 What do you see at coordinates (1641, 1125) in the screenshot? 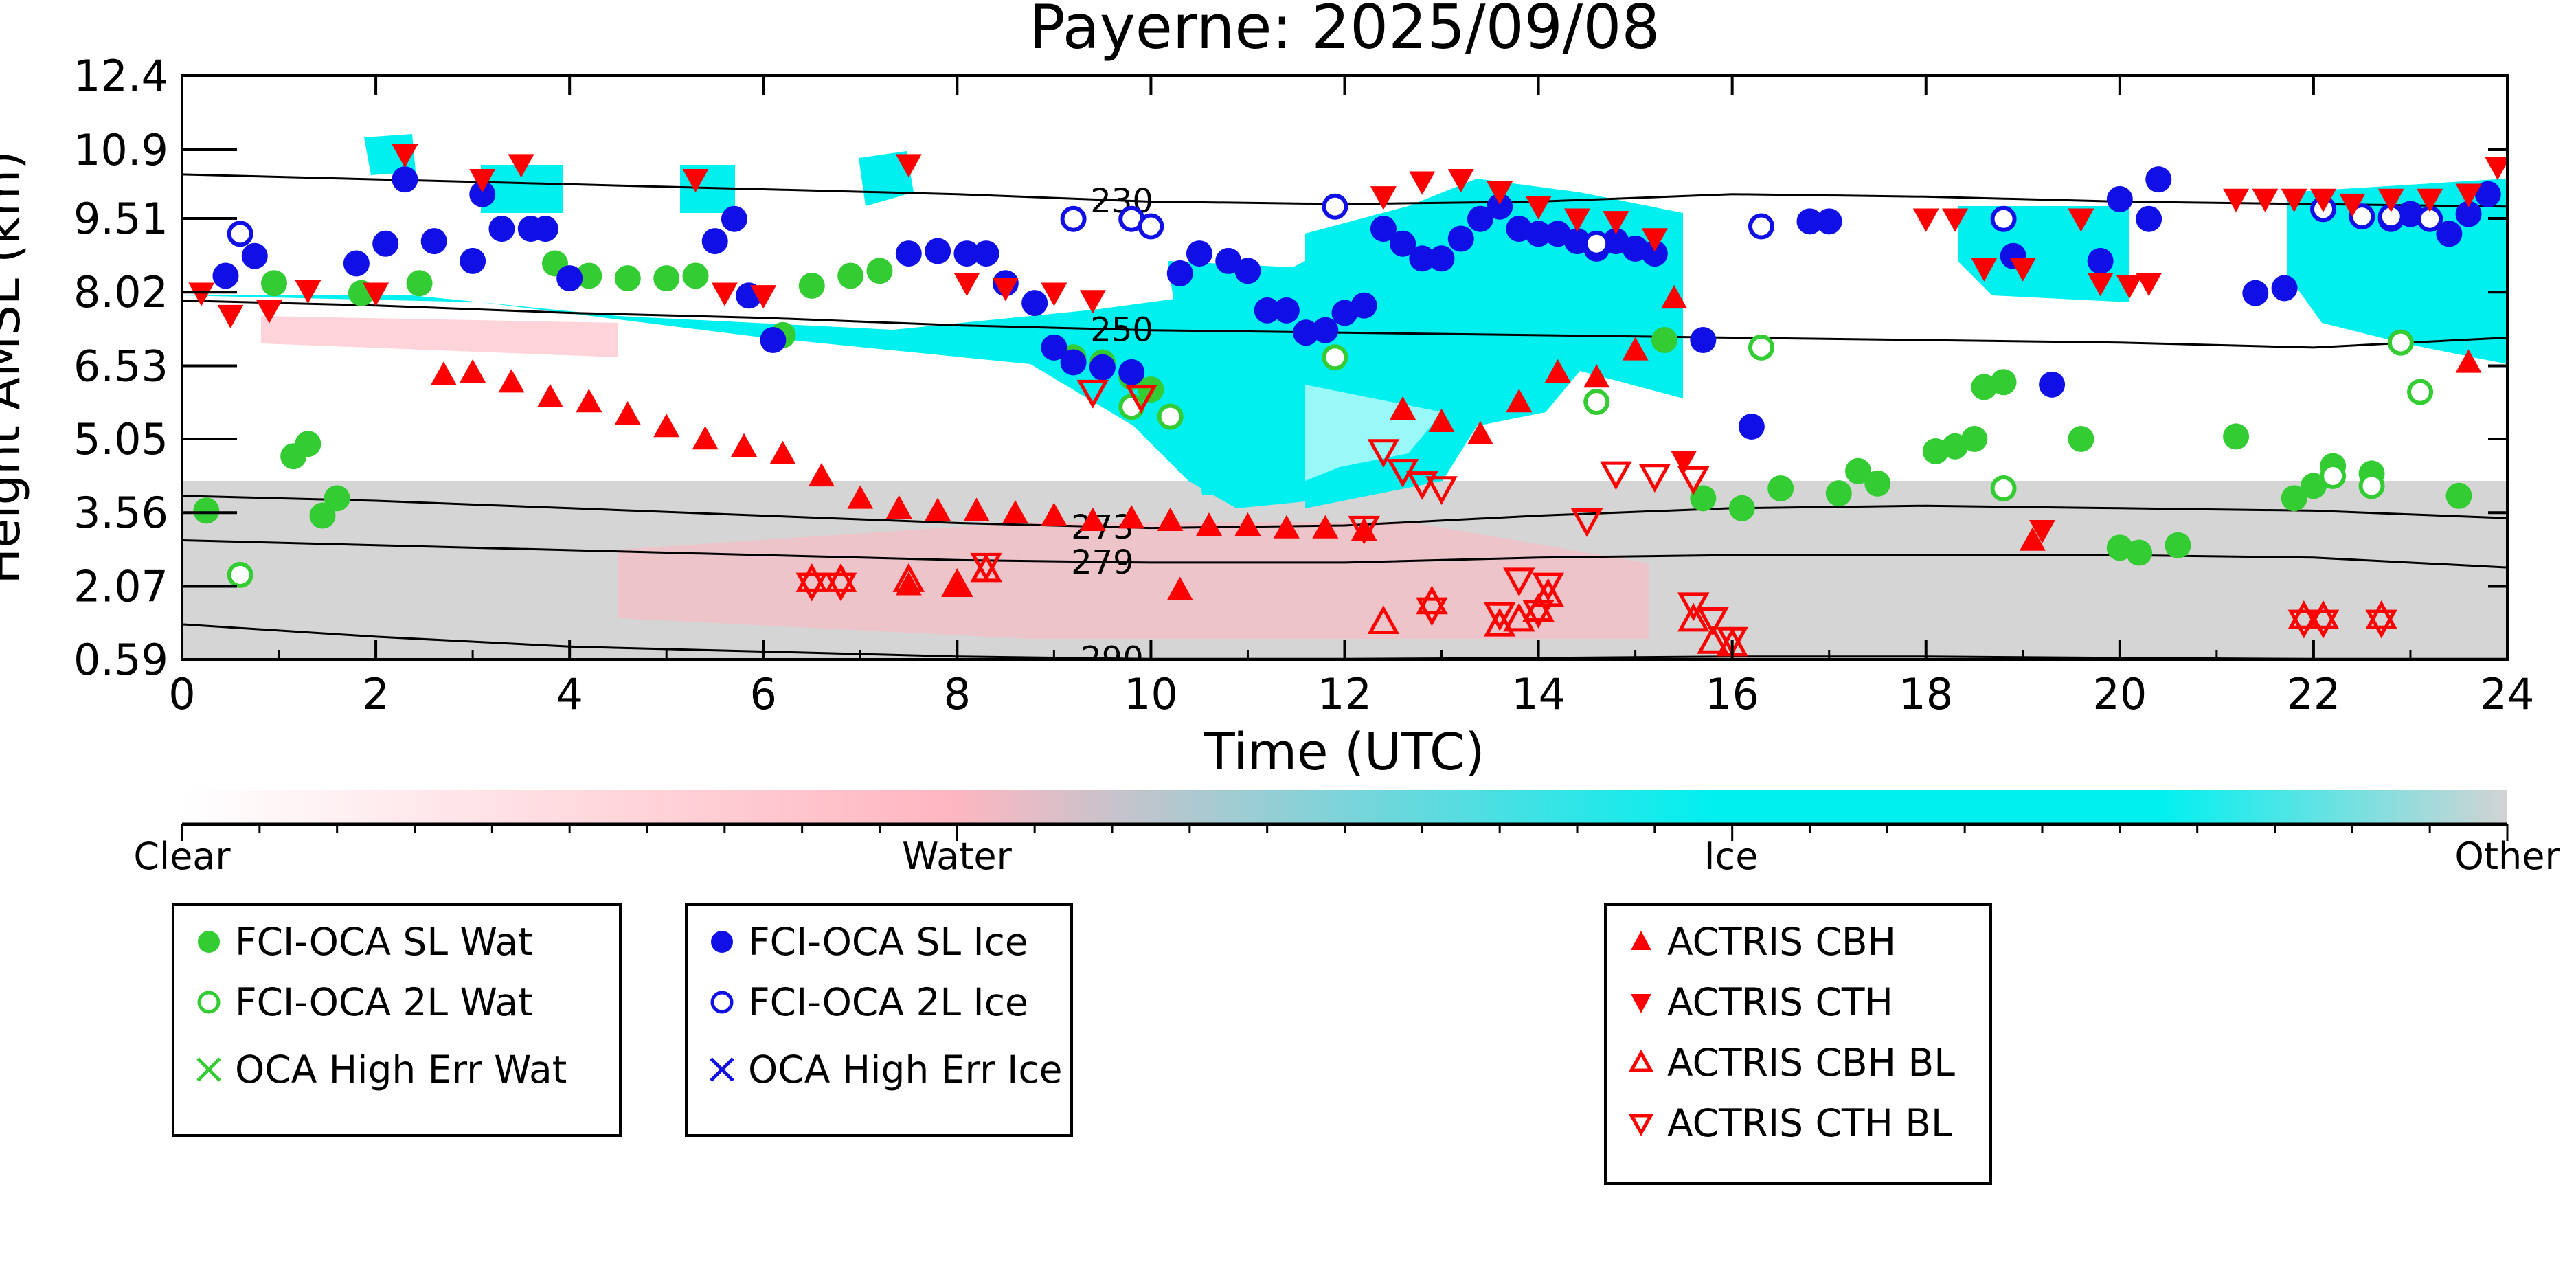
I see `open-triangle-down-icon` at bounding box center [1641, 1125].